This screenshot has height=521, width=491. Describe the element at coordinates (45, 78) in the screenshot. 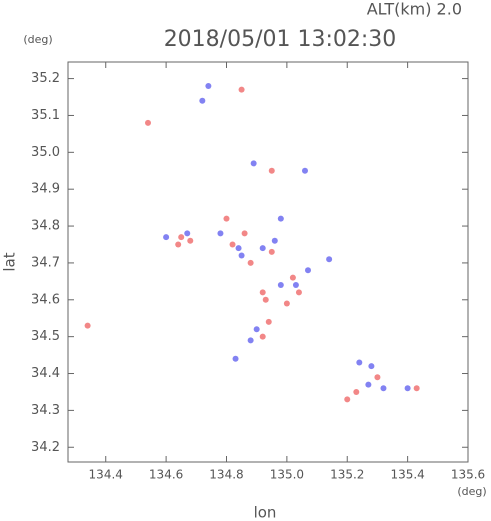

I see `y-tick-label: 35.2` at that location.